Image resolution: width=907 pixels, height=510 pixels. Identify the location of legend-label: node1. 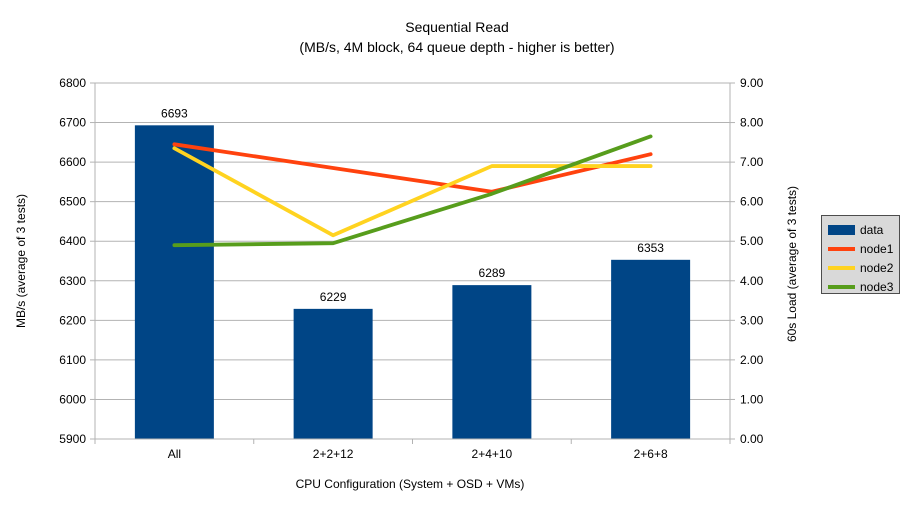
(877, 248).